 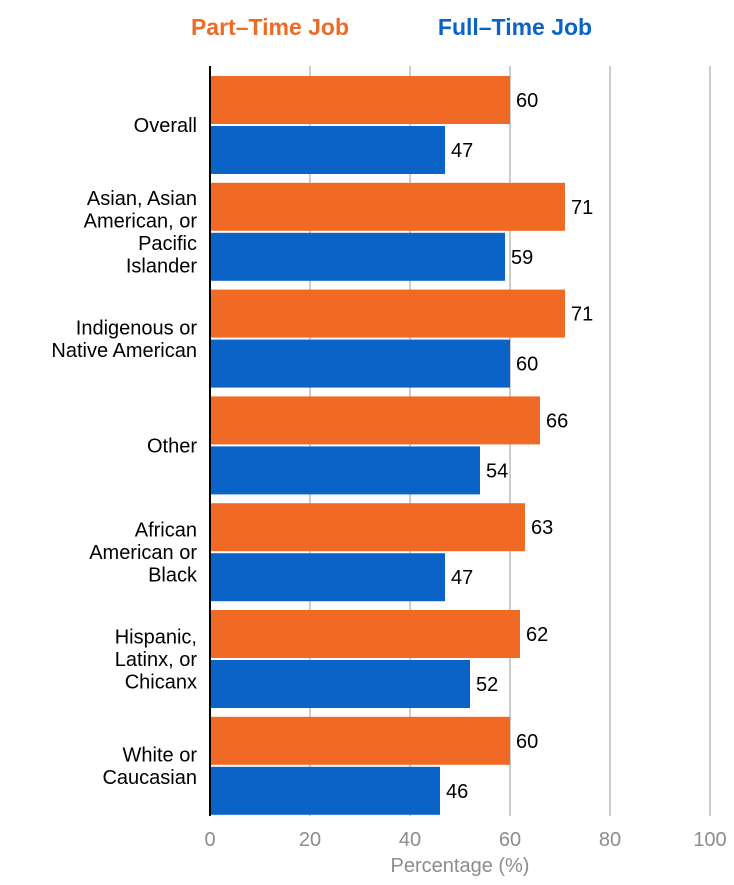 I want to click on category-label-line: Latinx, or, so click(x=156, y=660).